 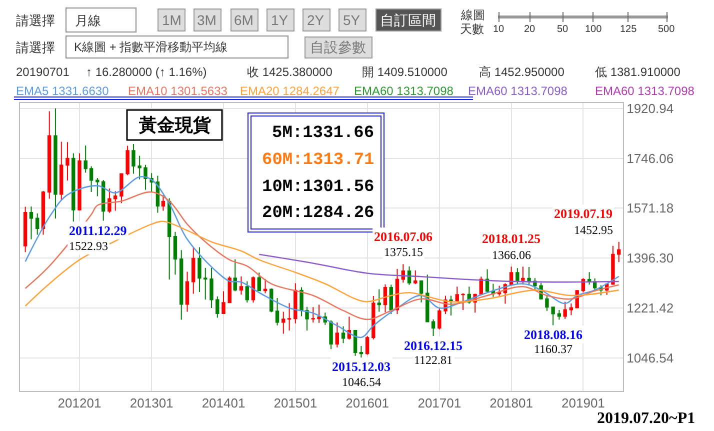 I want to click on x-tick-label: 201701, so click(x=440, y=403).